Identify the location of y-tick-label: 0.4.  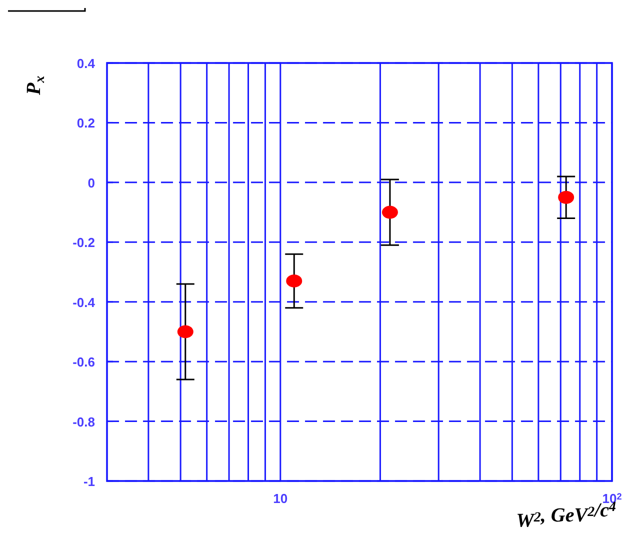
(86, 63).